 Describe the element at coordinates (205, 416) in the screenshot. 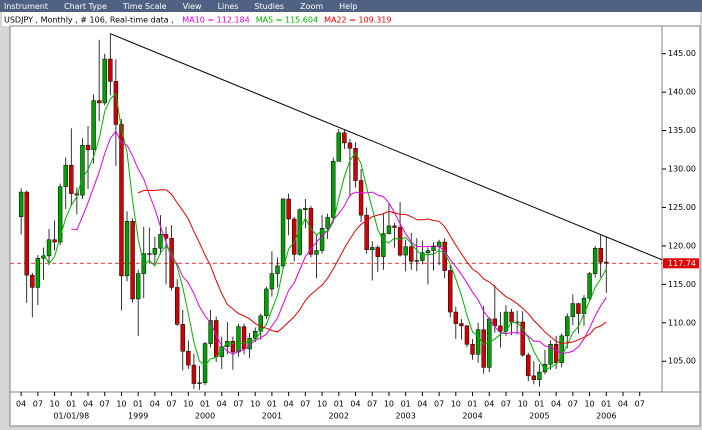

I see `year-label: 2000` at that location.